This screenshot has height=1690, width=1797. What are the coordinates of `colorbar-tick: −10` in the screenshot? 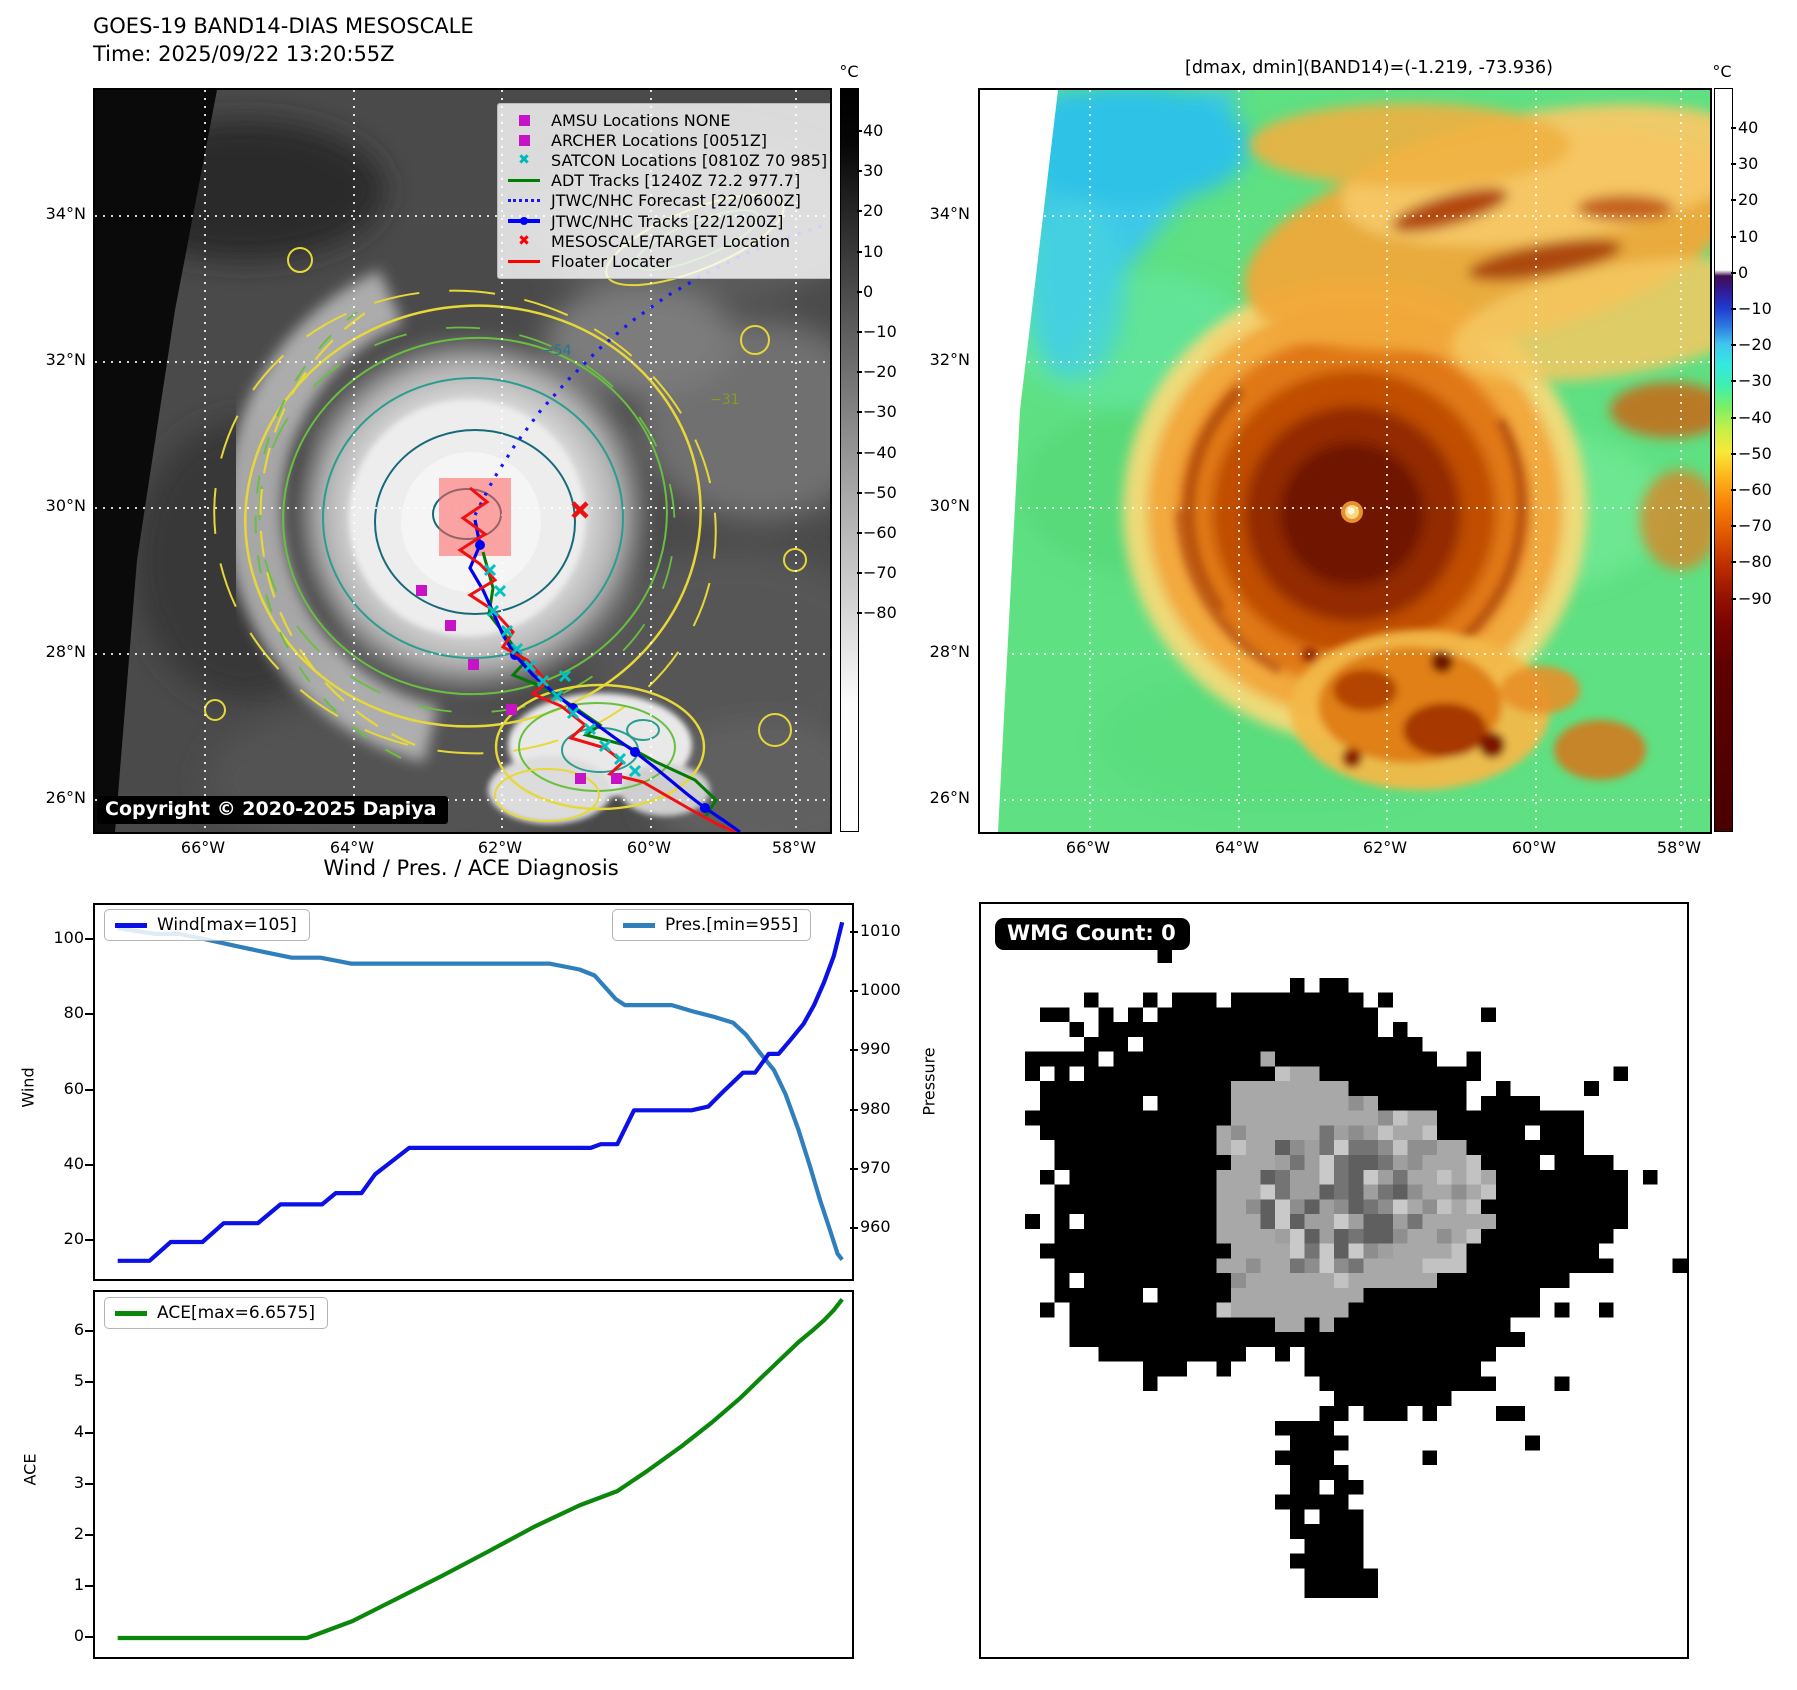 It's located at (880, 331).